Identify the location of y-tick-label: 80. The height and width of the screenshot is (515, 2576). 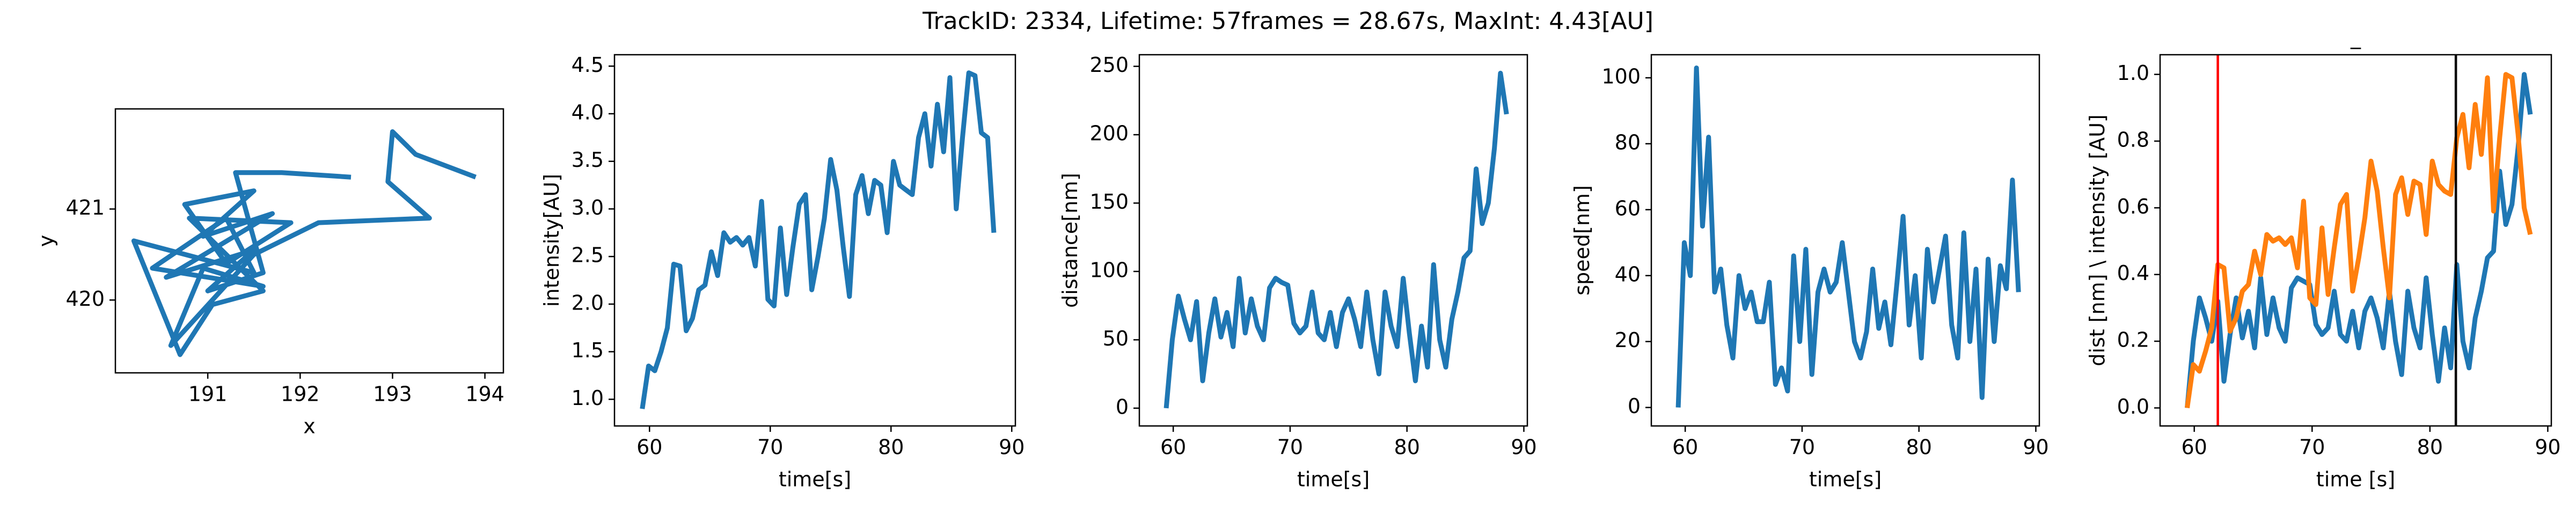
(1628, 142).